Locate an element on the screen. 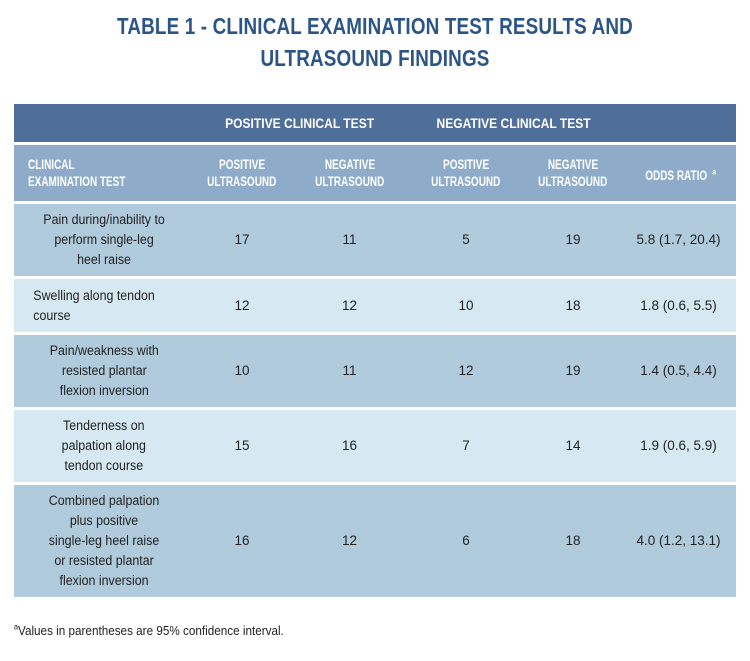 The height and width of the screenshot is (661, 750). col-header-odds-ratio: ODDS RATIO a is located at coordinates (679, 172).